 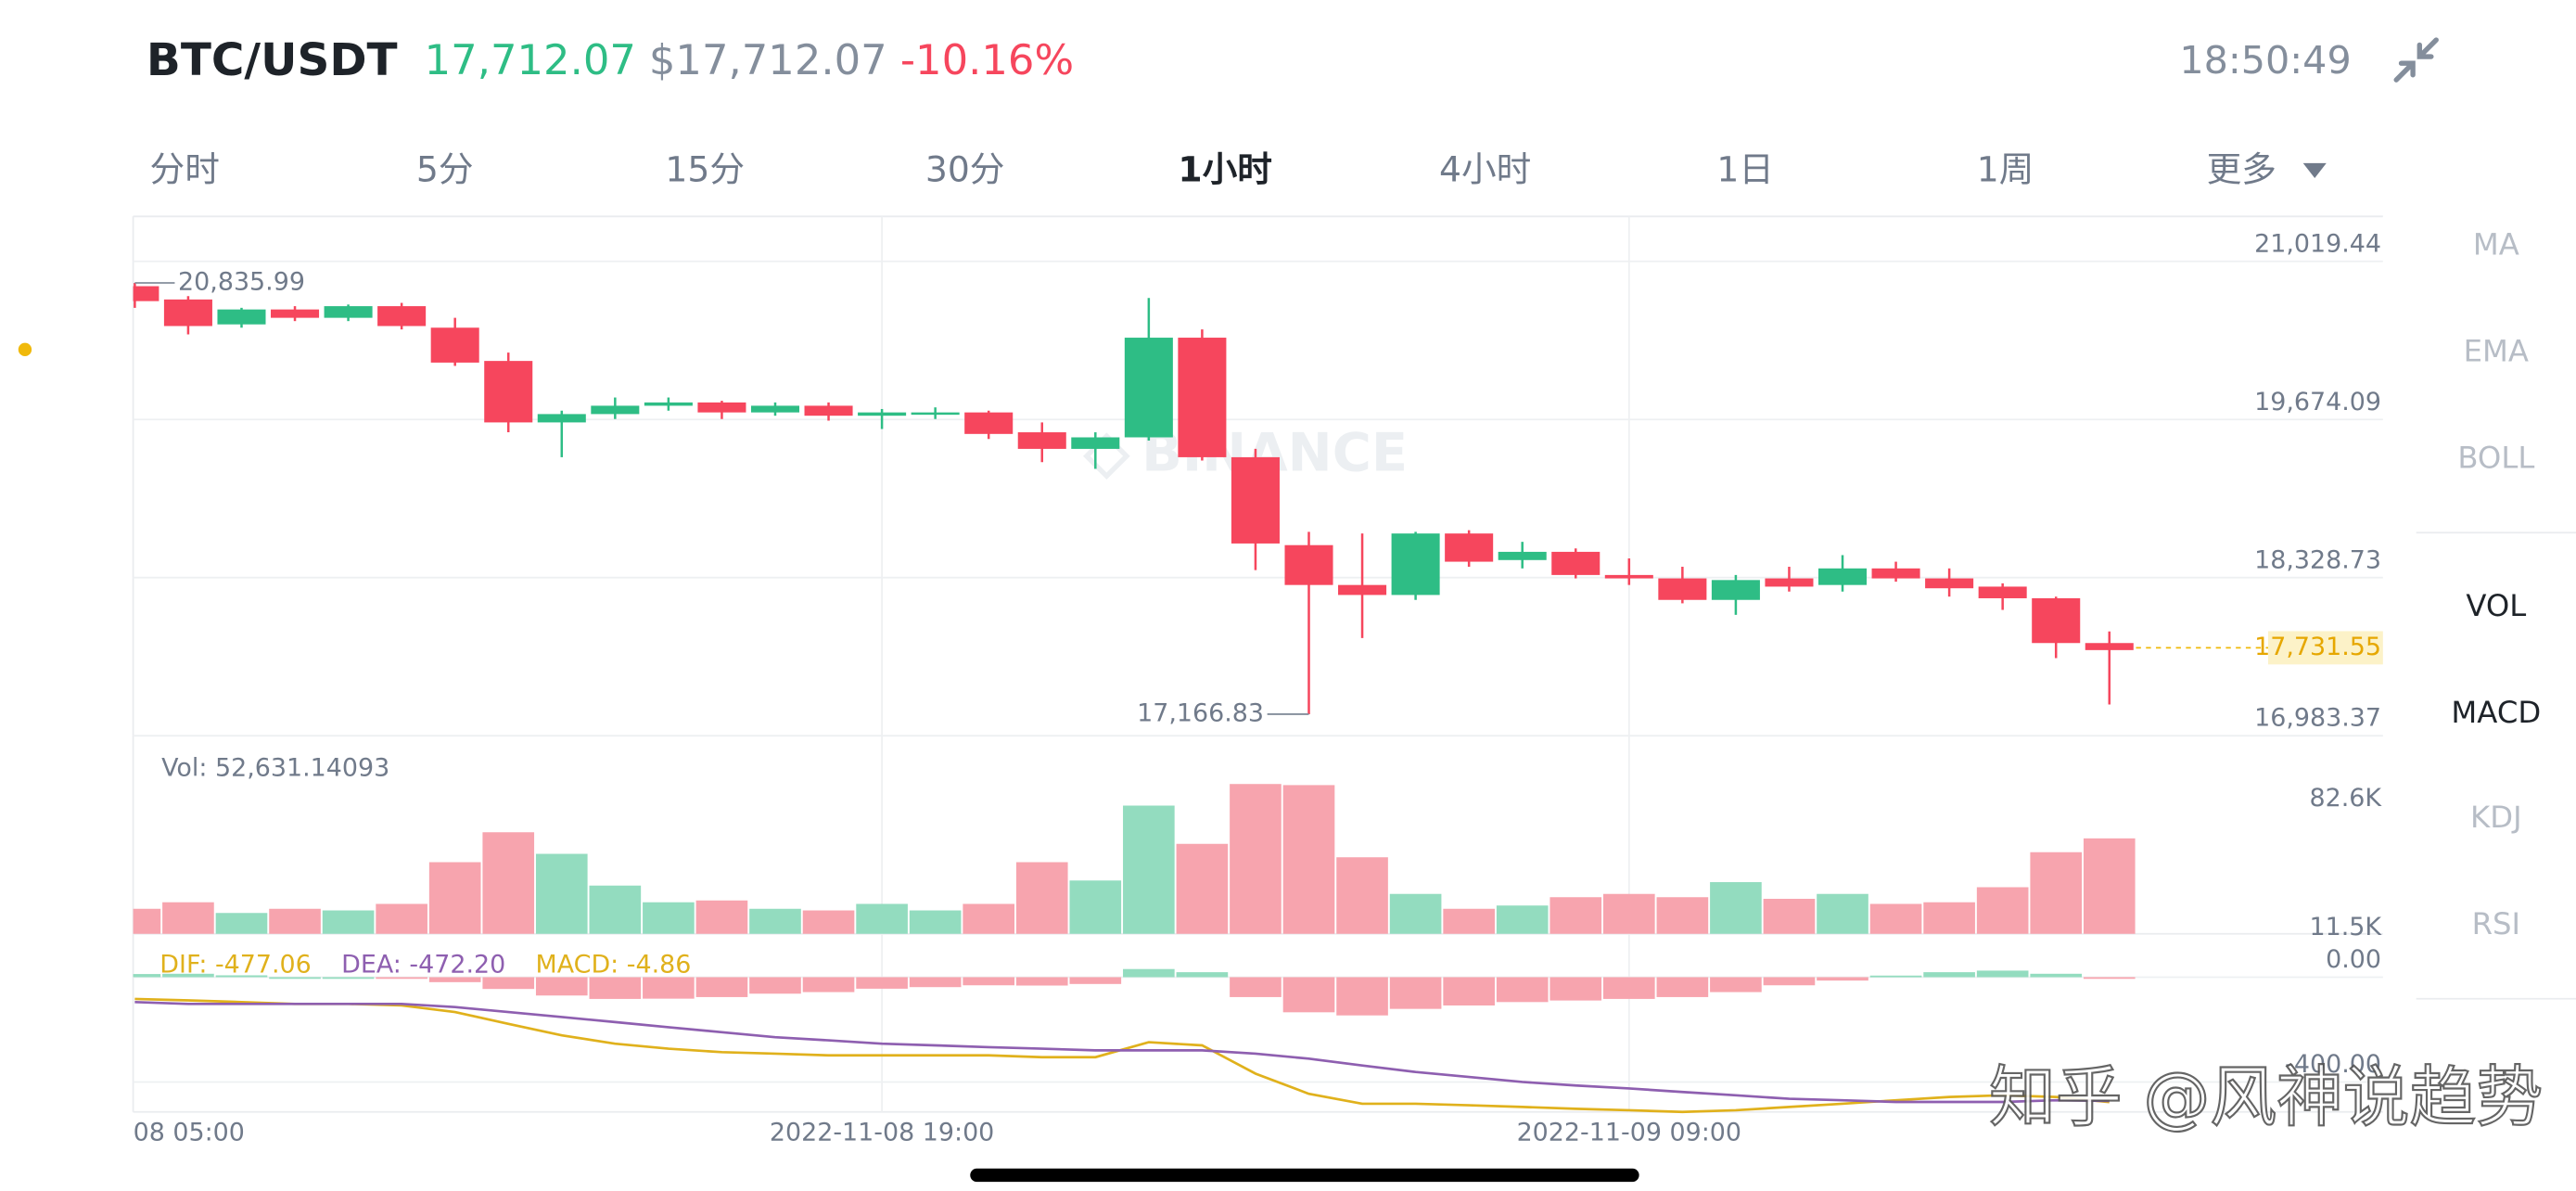 I want to click on home-indicator, so click(x=1304, y=1175).